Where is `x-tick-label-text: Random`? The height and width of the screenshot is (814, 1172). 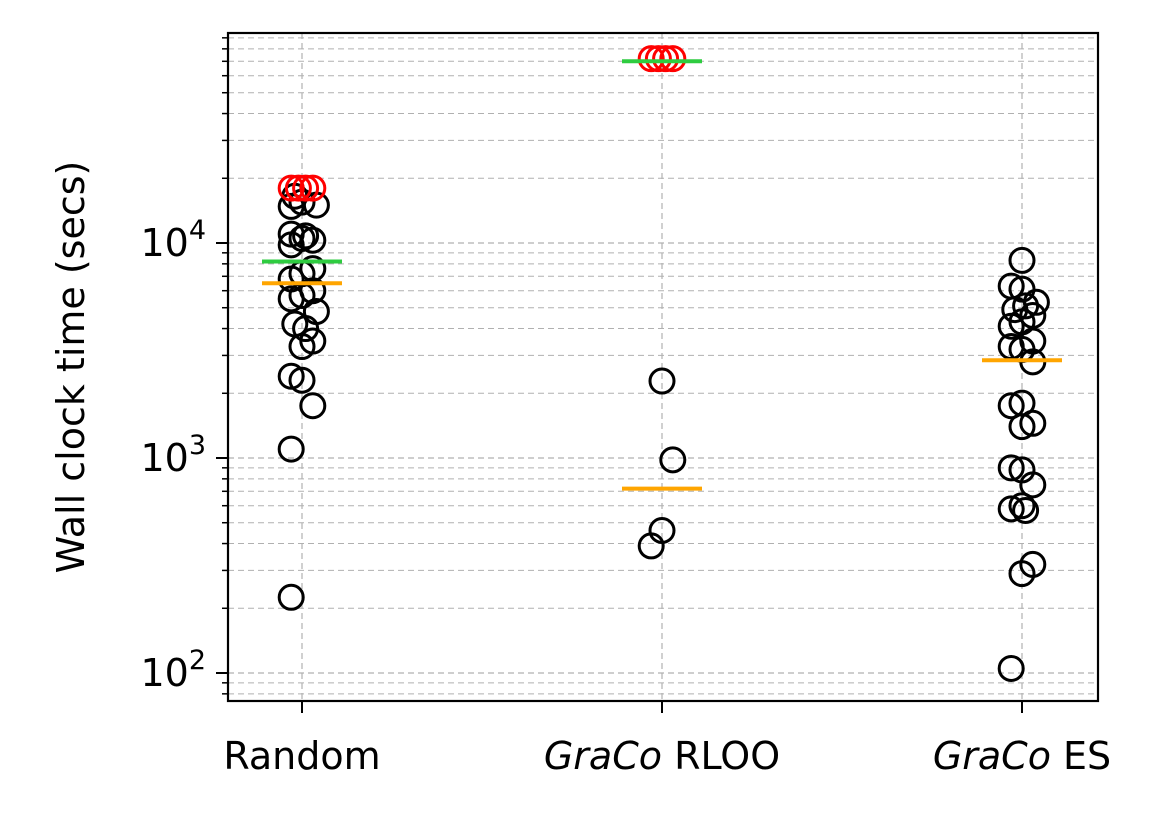
x-tick-label-text: Random is located at coordinates (301, 756).